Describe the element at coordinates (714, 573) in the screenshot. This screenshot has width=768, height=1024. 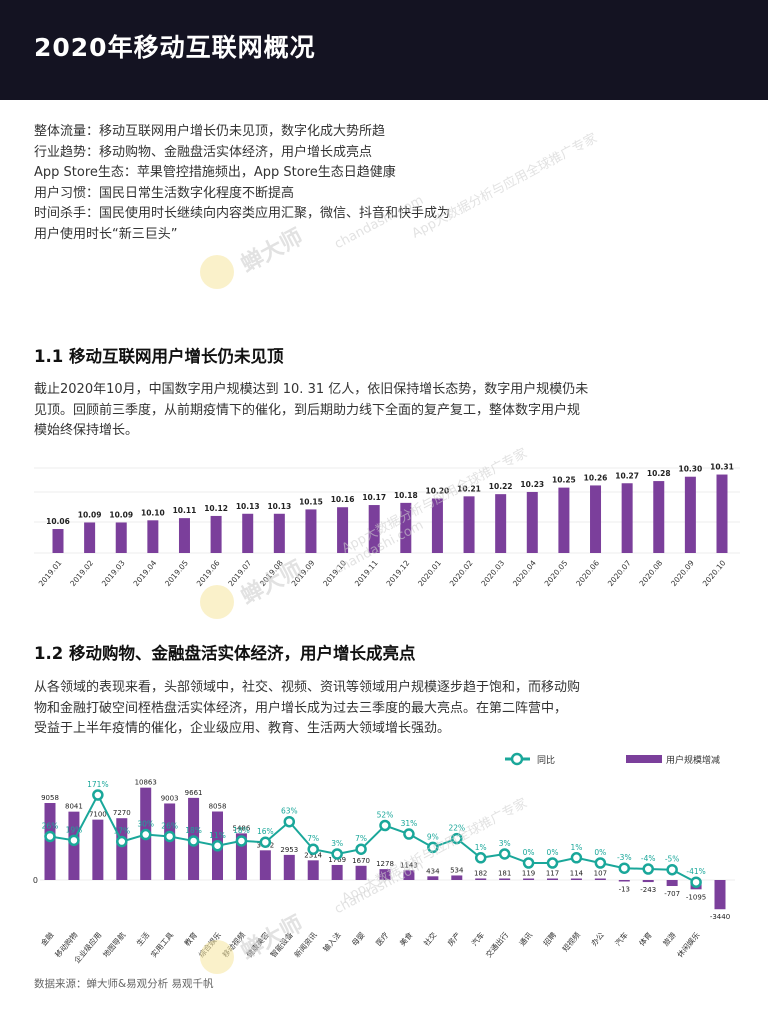
I see `x-tick-label: 2020.10` at that location.